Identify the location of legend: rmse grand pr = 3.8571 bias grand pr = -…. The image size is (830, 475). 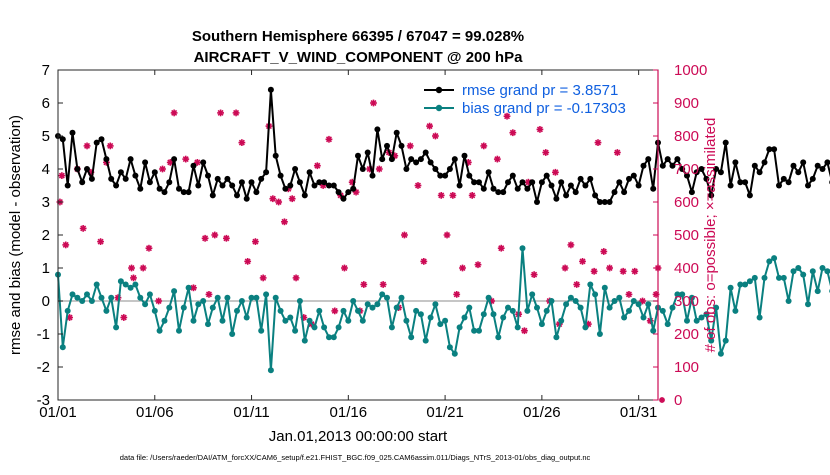
(525, 99).